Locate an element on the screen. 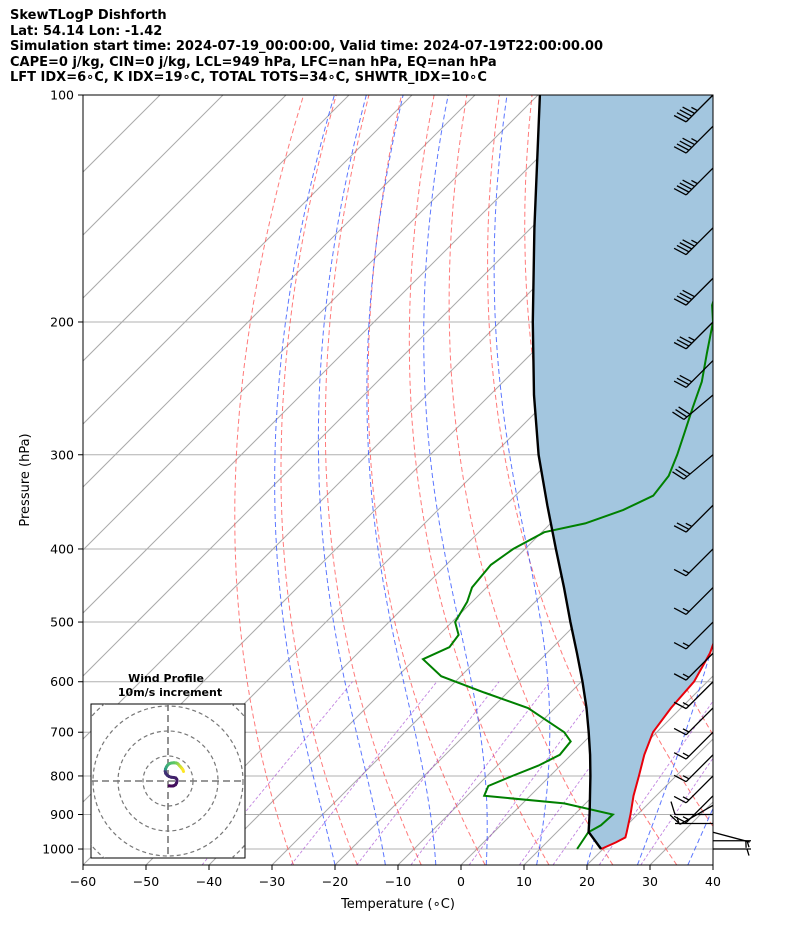 This screenshot has height=937, width=794. y-axis-label: Pressure (hPa) is located at coordinates (25, 479).